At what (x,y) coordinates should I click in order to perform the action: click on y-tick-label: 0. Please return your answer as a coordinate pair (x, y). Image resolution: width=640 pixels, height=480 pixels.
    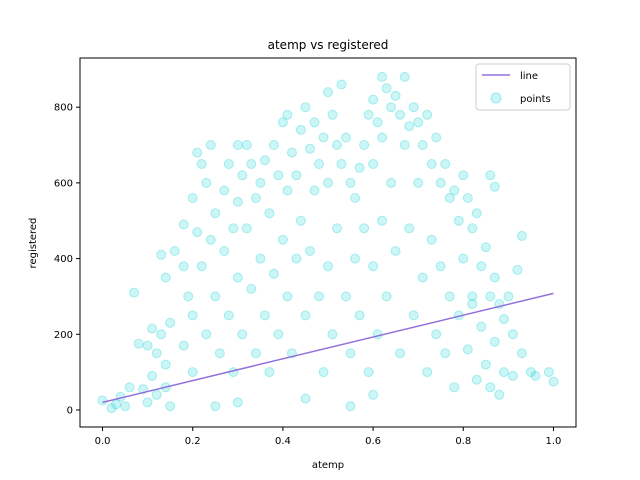
    Looking at the image, I should click on (70, 410).